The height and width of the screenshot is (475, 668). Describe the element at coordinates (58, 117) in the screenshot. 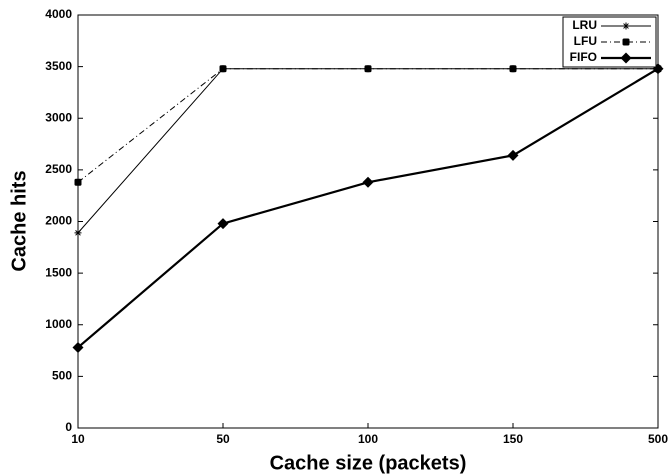

I see `y-tick-label: 3000` at that location.